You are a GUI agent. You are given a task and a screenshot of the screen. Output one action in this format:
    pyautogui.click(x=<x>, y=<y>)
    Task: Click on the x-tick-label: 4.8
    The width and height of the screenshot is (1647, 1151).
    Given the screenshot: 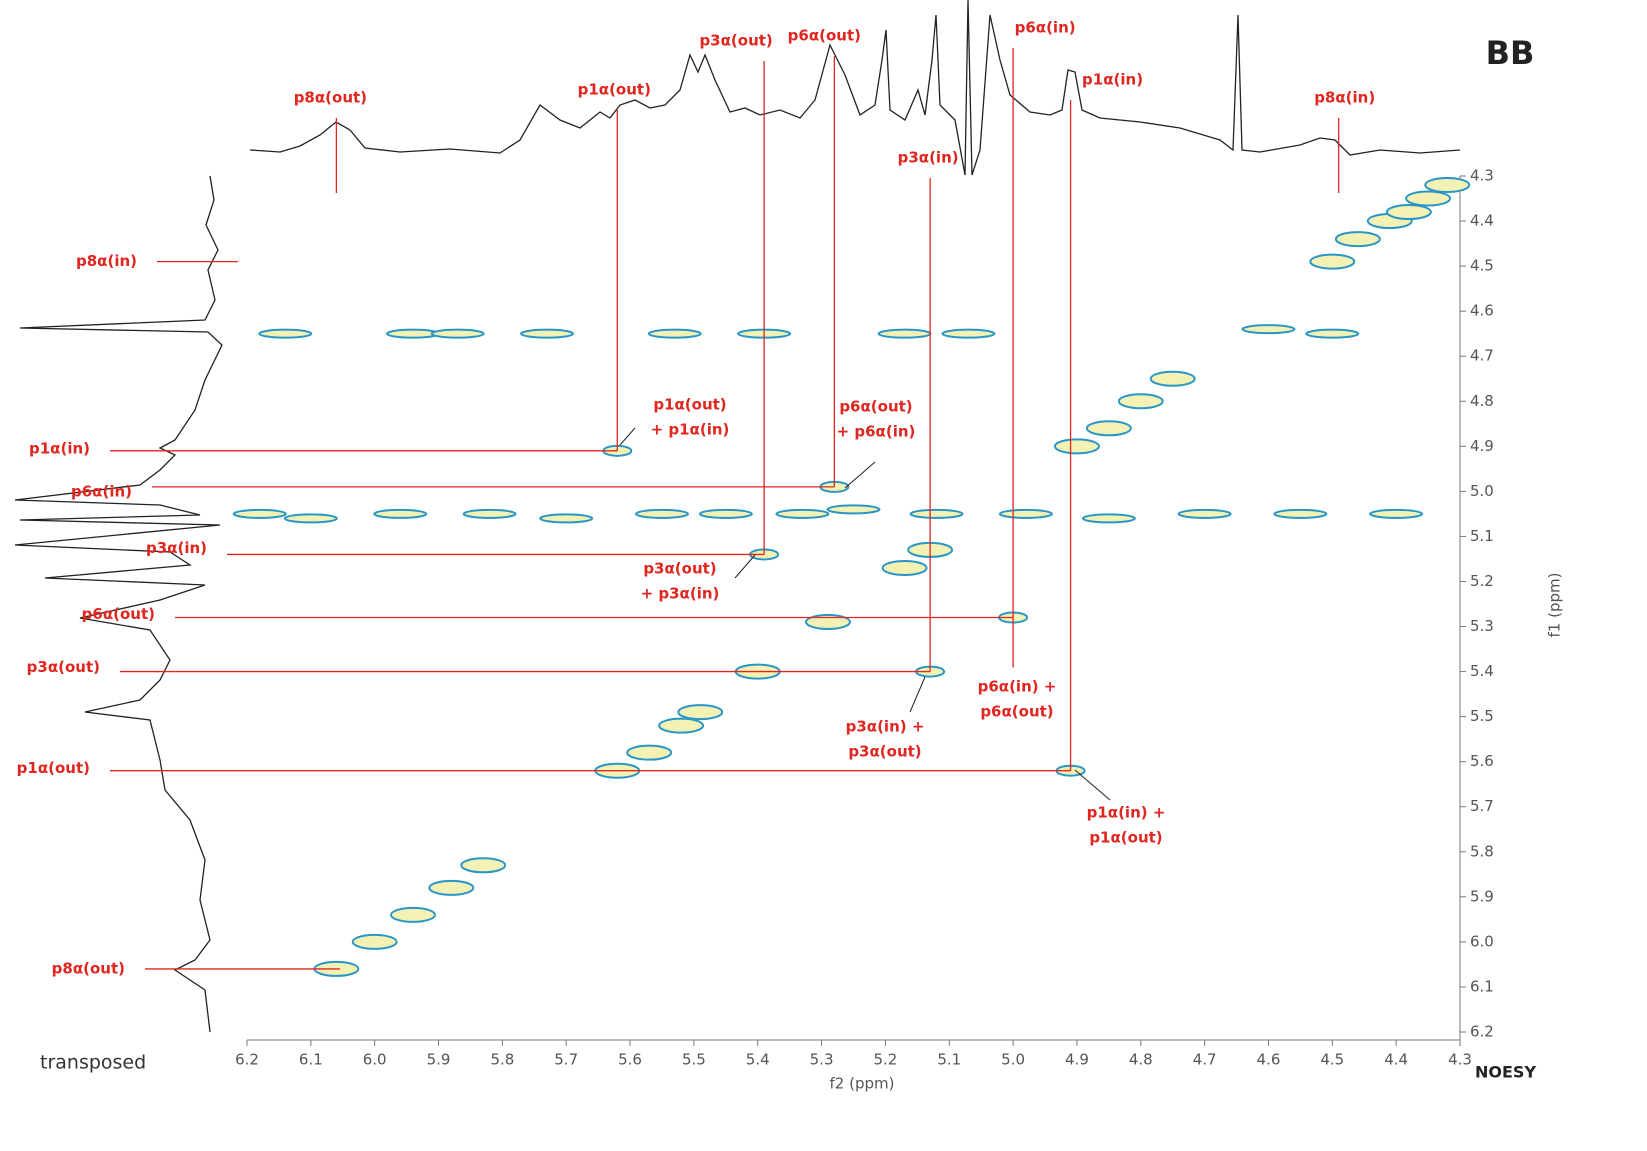 What is the action you would take?
    pyautogui.click(x=1141, y=1060)
    